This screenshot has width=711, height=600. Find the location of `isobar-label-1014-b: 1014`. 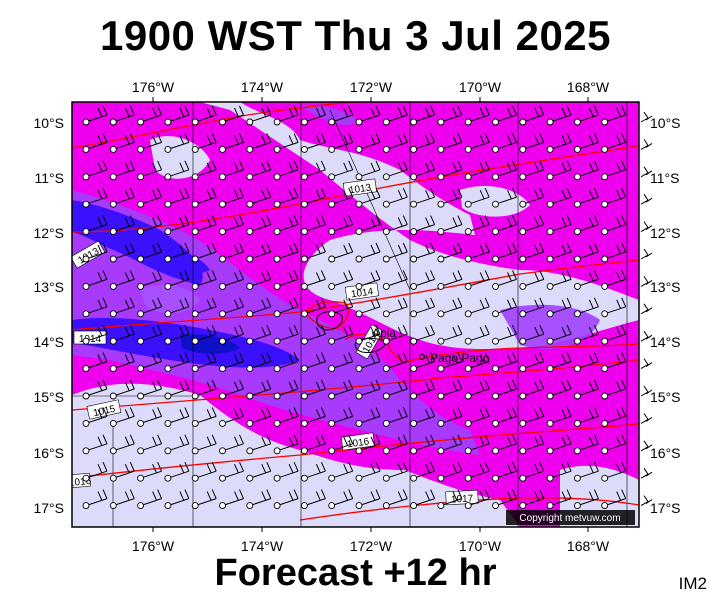

isobar-label-1014-b: 1014 is located at coordinates (90, 337).